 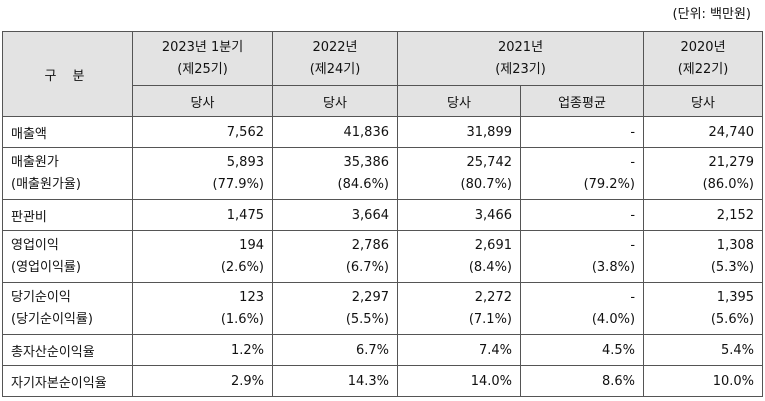 What do you see at coordinates (459, 215) in the screenshot?
I see `cell-value: 3,466` at bounding box center [459, 215].